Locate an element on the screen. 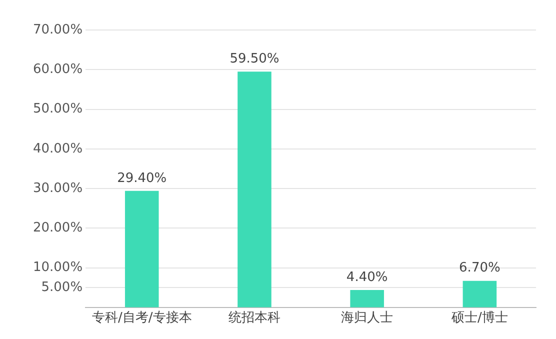  y-tick-label: 50.00% is located at coordinates (57, 109).